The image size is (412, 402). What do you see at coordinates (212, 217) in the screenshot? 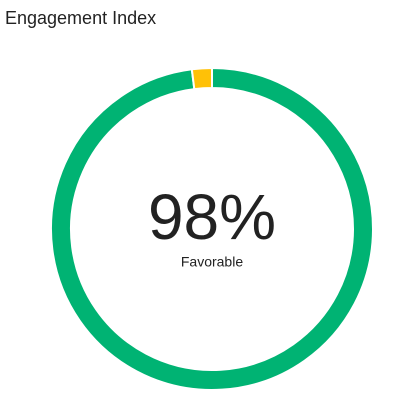
I see `center-value: 98%` at bounding box center [212, 217].